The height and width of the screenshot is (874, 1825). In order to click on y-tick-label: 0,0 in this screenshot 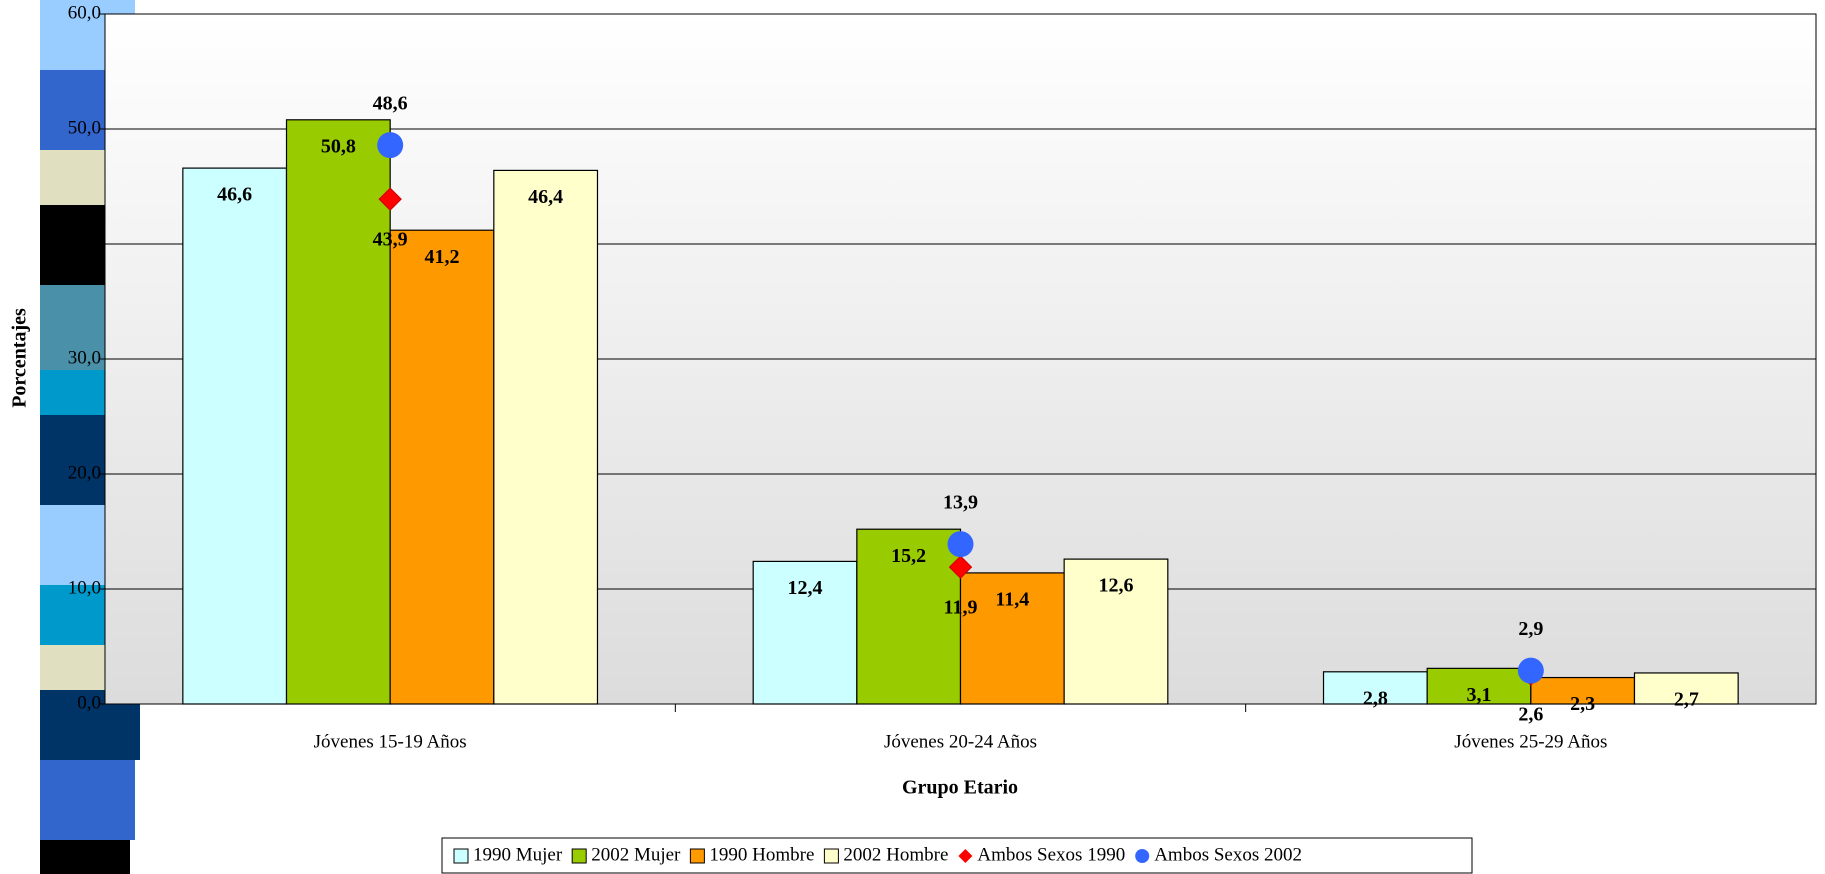, I will do `click(89, 702)`.